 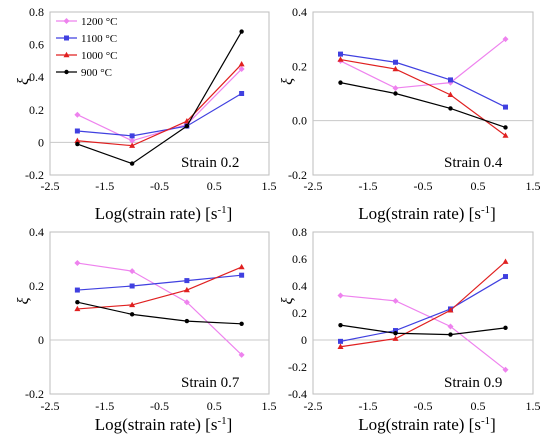 I want to click on y-tick-label: 0.0, so click(x=299, y=121).